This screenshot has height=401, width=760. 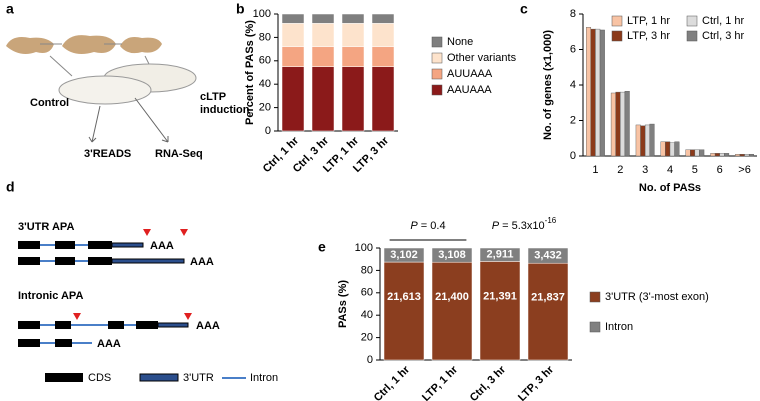 What do you see at coordinates (595, 170) in the screenshot?
I see `x-tick-label: 1` at bounding box center [595, 170].